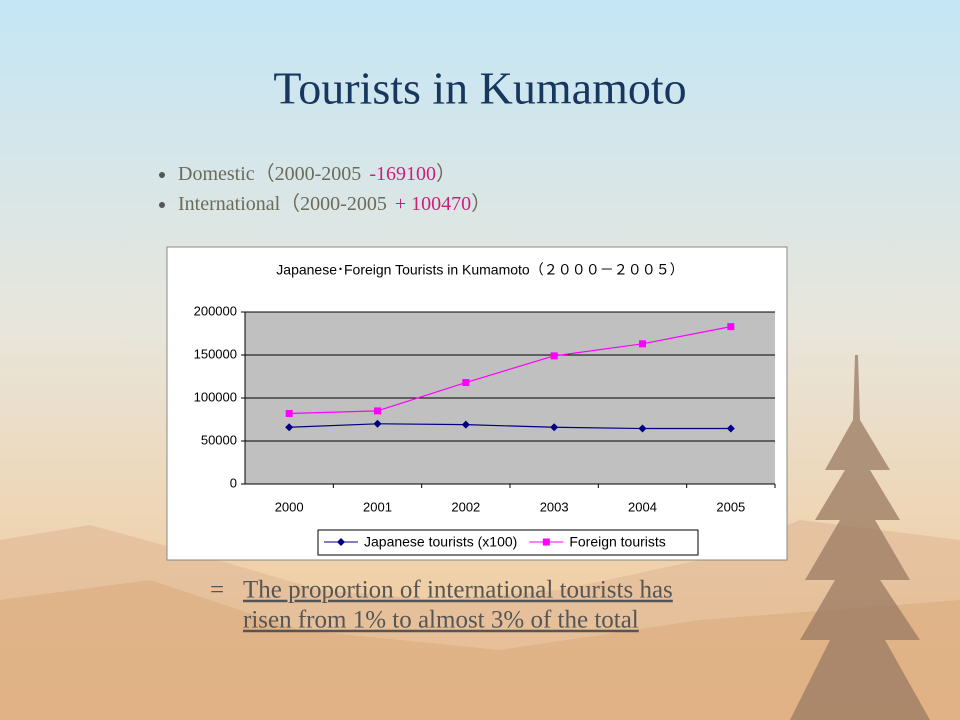  I want to click on legend-box, so click(508, 542).